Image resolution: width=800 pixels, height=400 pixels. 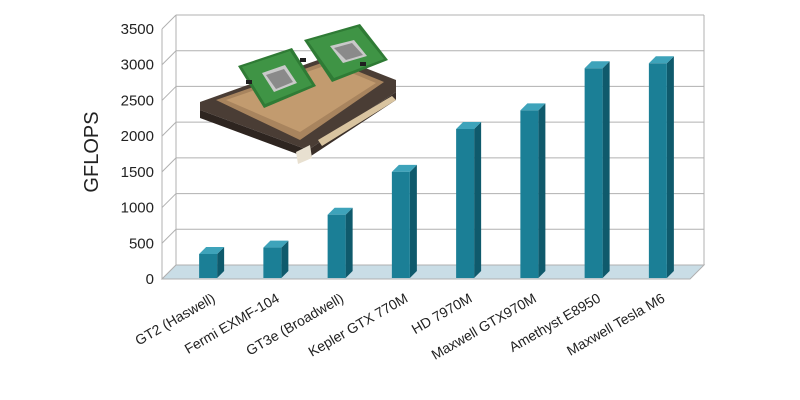 I want to click on y-tick-label: 2000, so click(x=137, y=136).